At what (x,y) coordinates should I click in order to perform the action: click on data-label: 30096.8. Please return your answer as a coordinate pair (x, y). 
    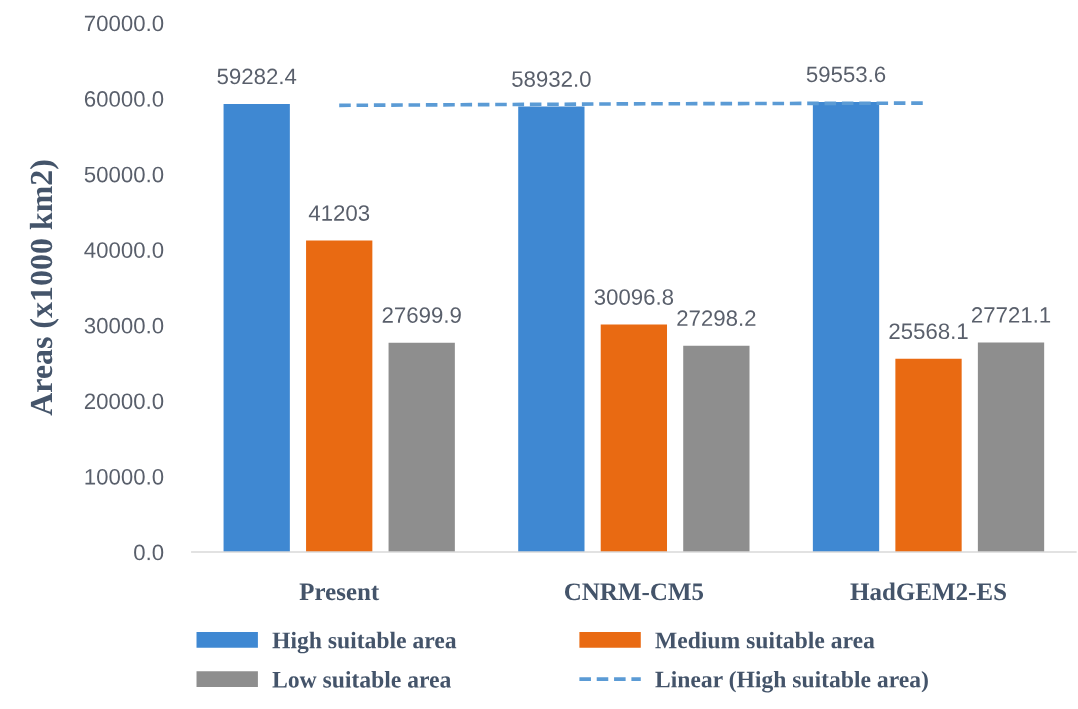
    Looking at the image, I should click on (634, 297).